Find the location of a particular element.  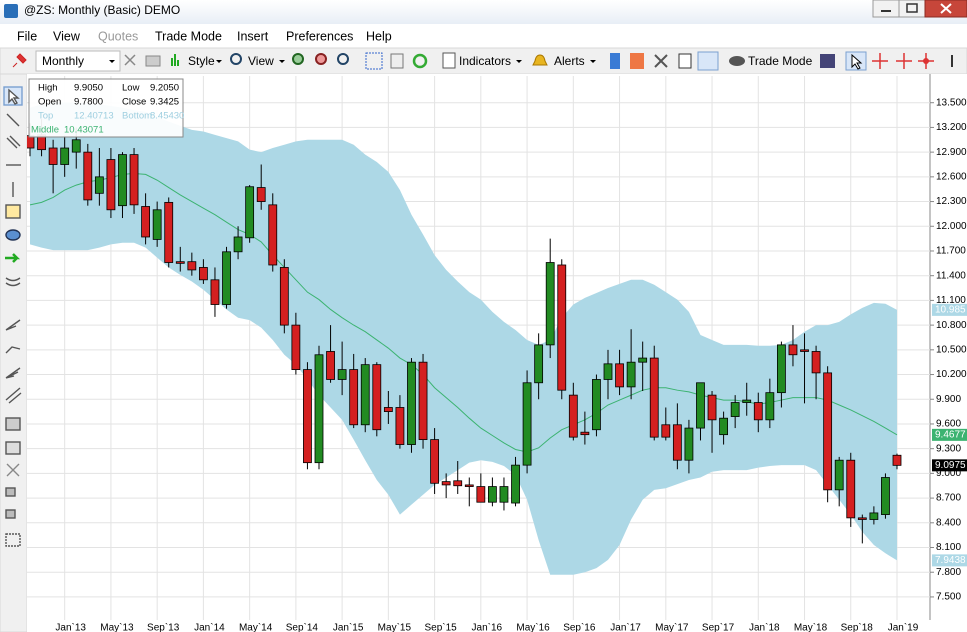

price-label: 9.0975 is located at coordinates (950, 465).